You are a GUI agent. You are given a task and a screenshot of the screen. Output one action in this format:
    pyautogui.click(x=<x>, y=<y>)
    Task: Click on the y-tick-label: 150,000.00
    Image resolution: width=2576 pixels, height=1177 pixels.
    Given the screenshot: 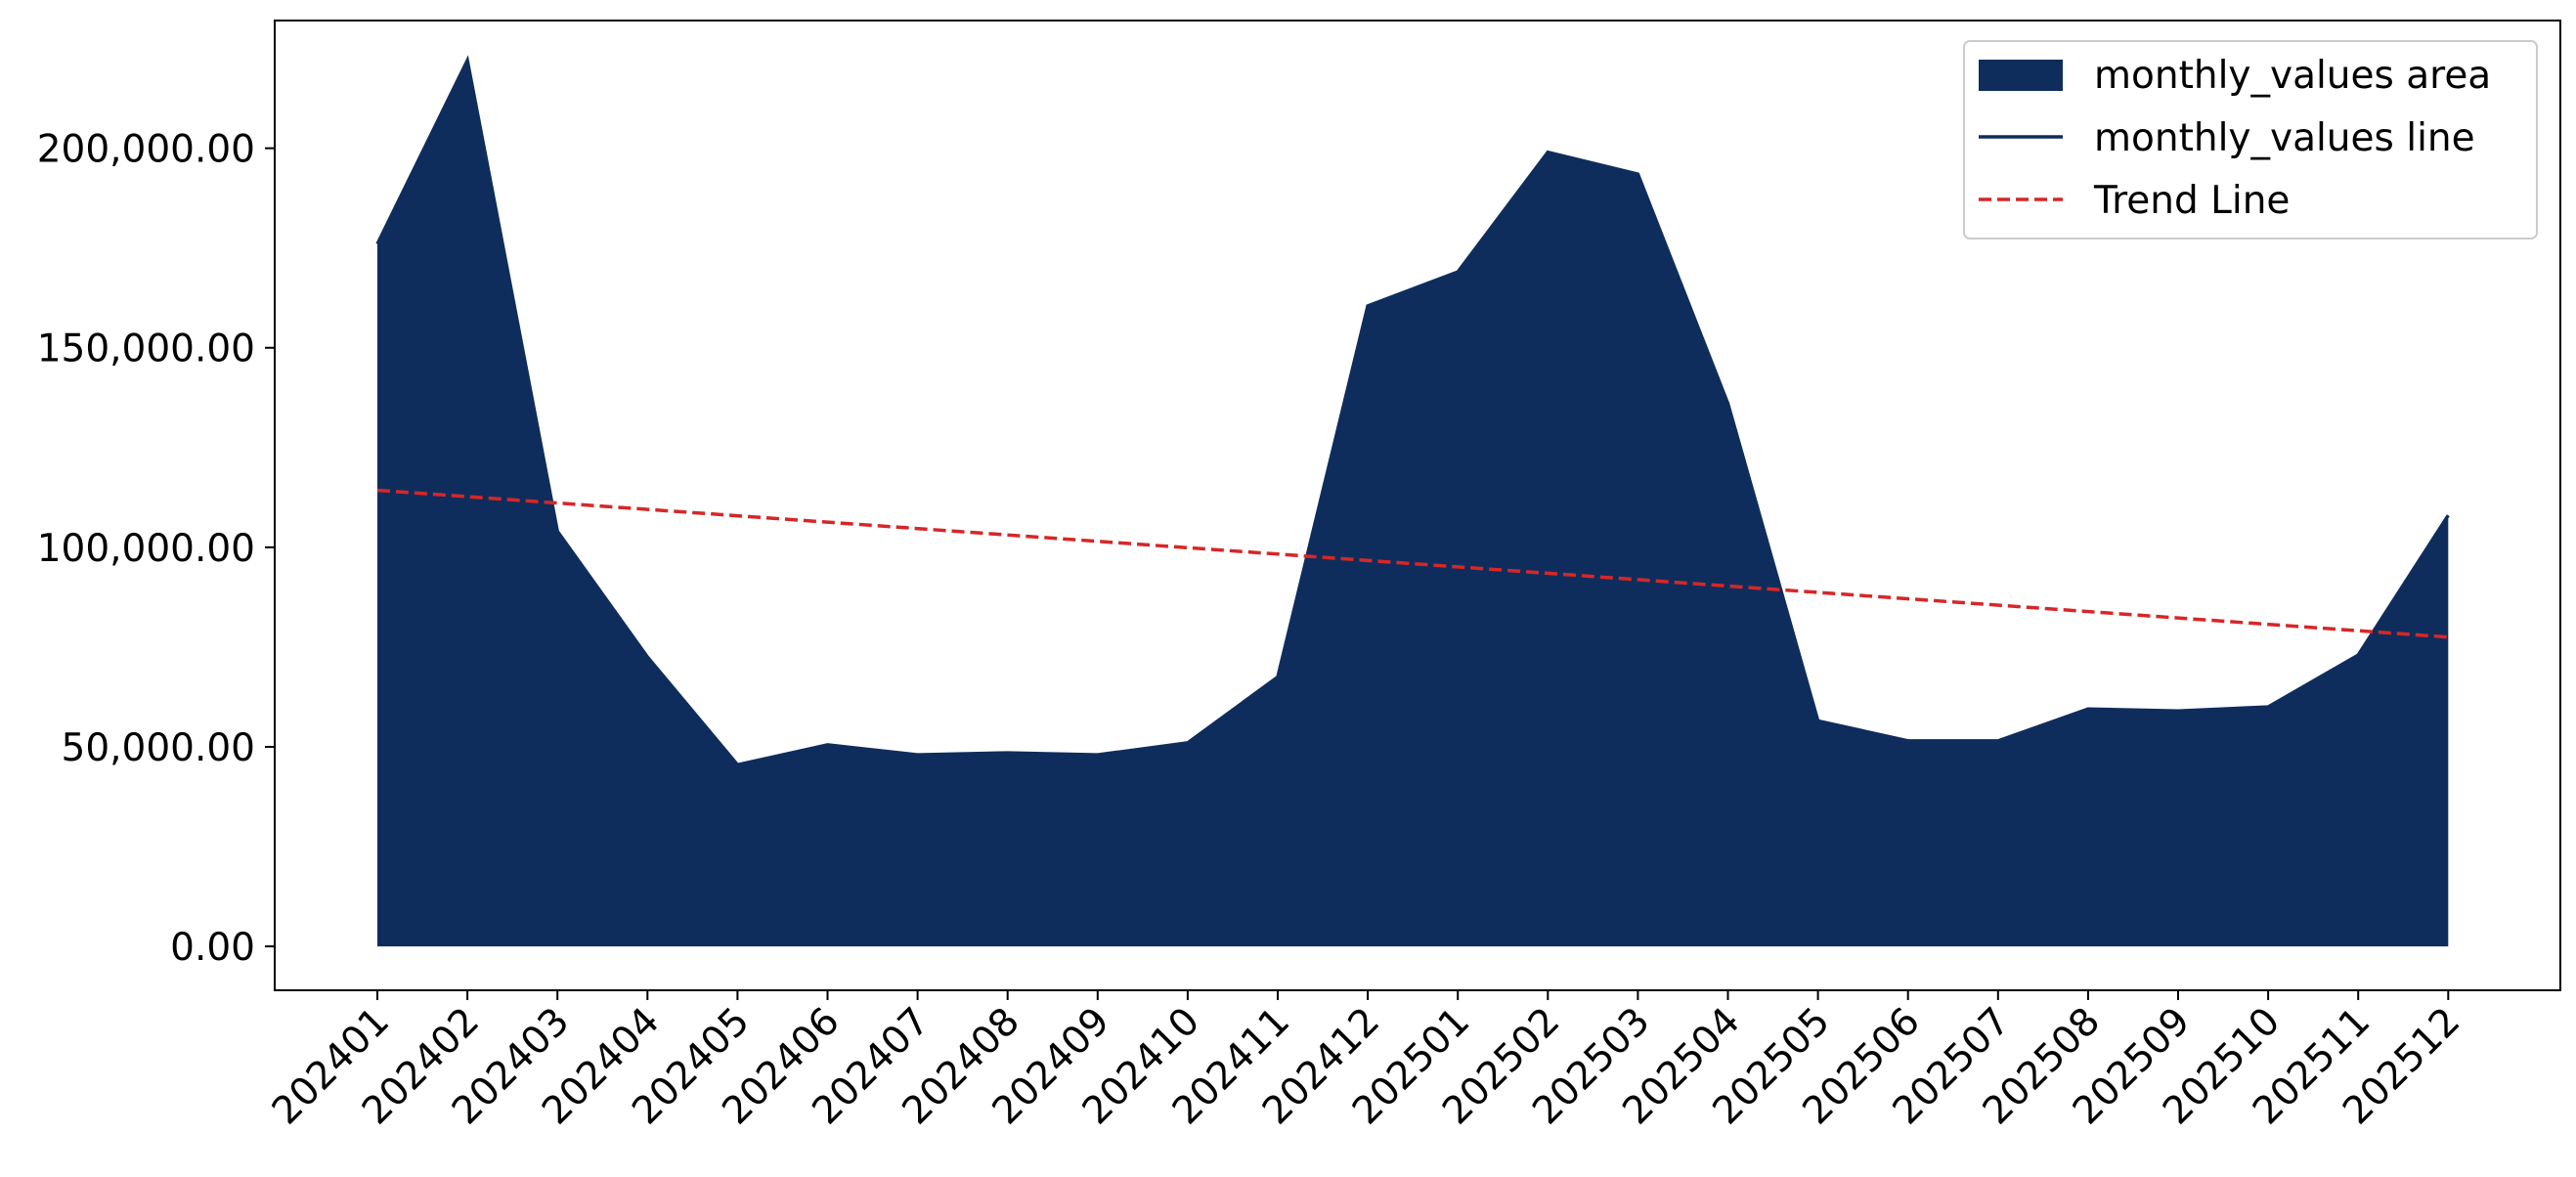 What is the action you would take?
    pyautogui.click(x=146, y=349)
    